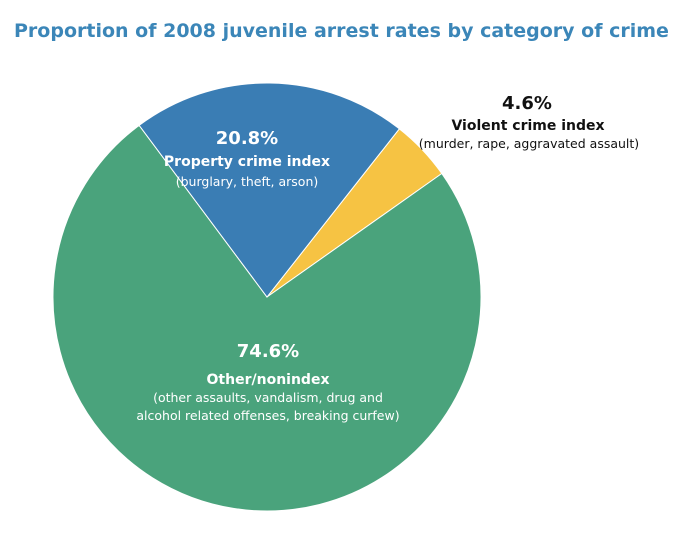  What do you see at coordinates (527, 126) in the screenshot?
I see `slice-name-violent: Violent crime index` at bounding box center [527, 126].